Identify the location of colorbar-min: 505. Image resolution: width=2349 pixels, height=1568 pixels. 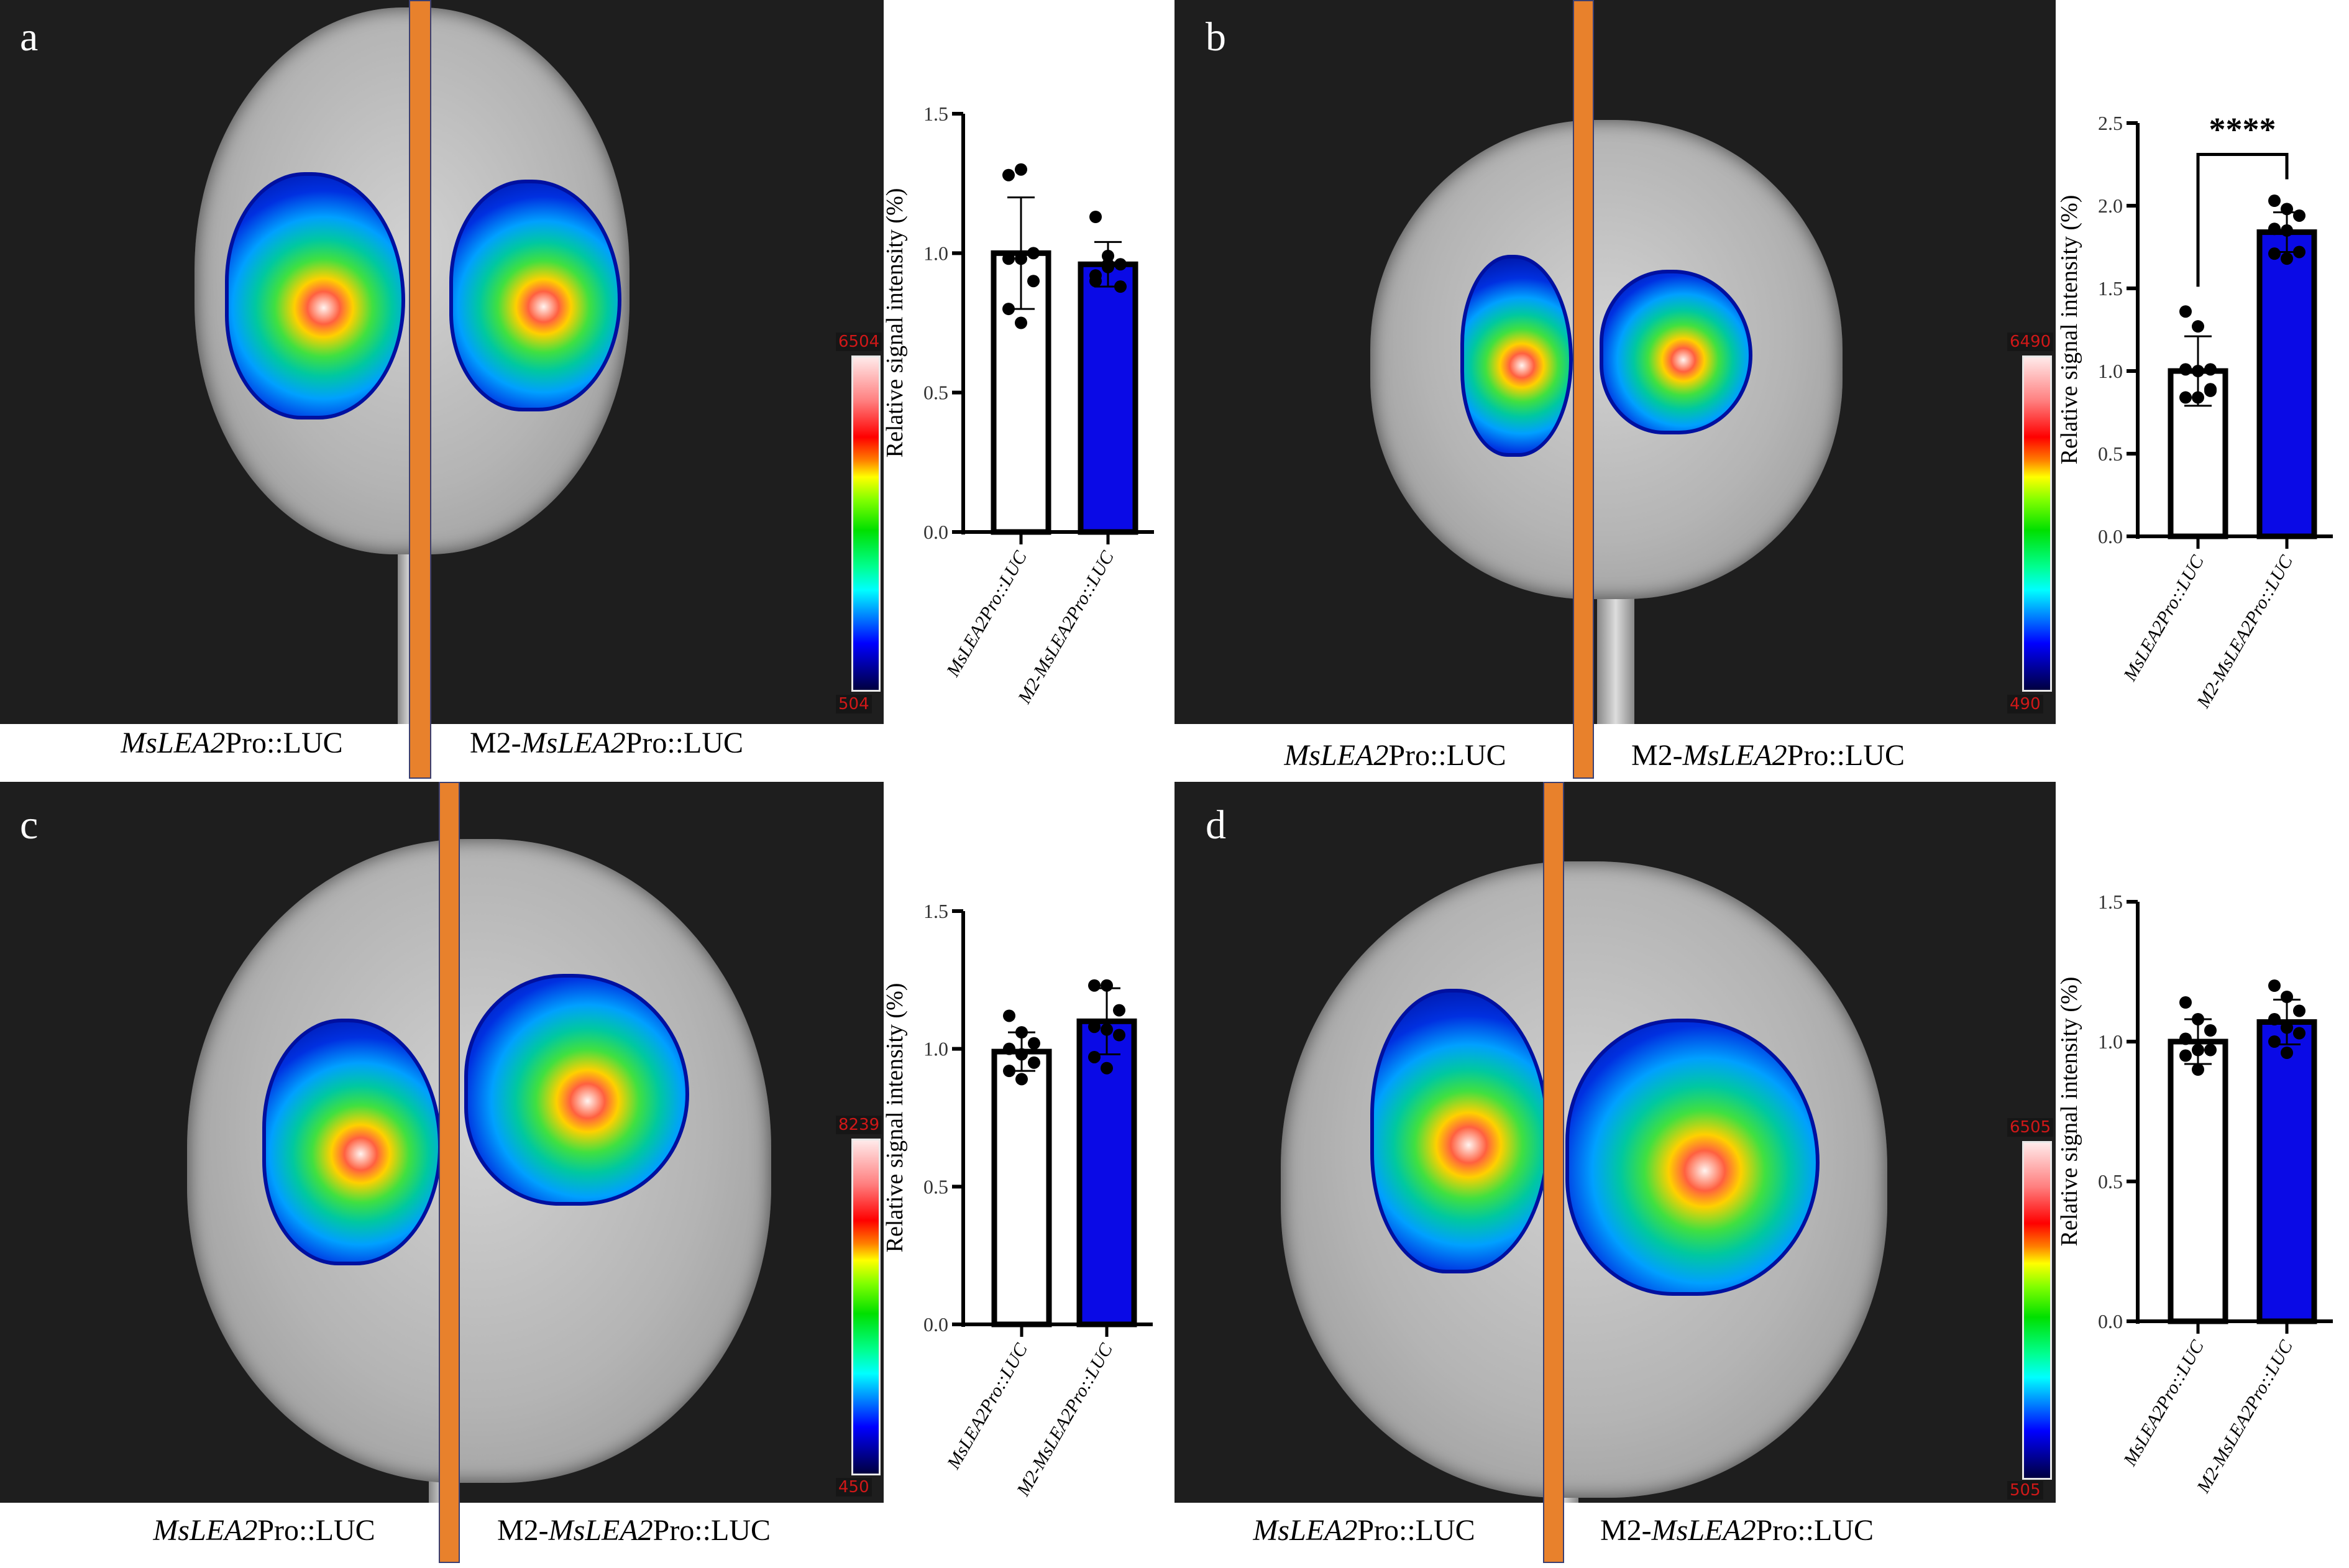
(2025, 1490).